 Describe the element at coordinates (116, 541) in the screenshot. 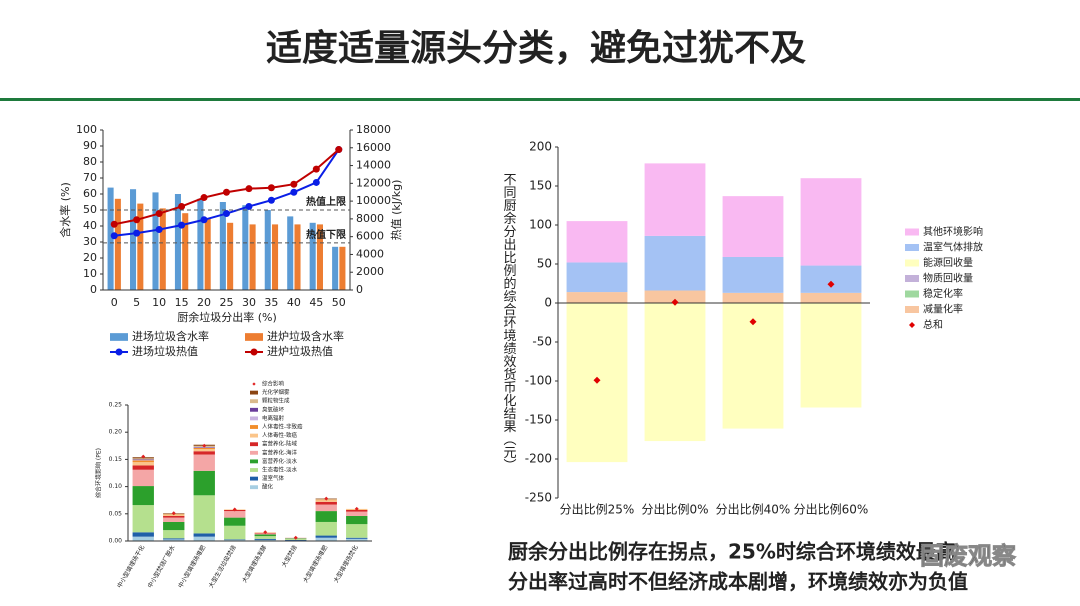

I see `y-tick-label: 0.00` at that location.